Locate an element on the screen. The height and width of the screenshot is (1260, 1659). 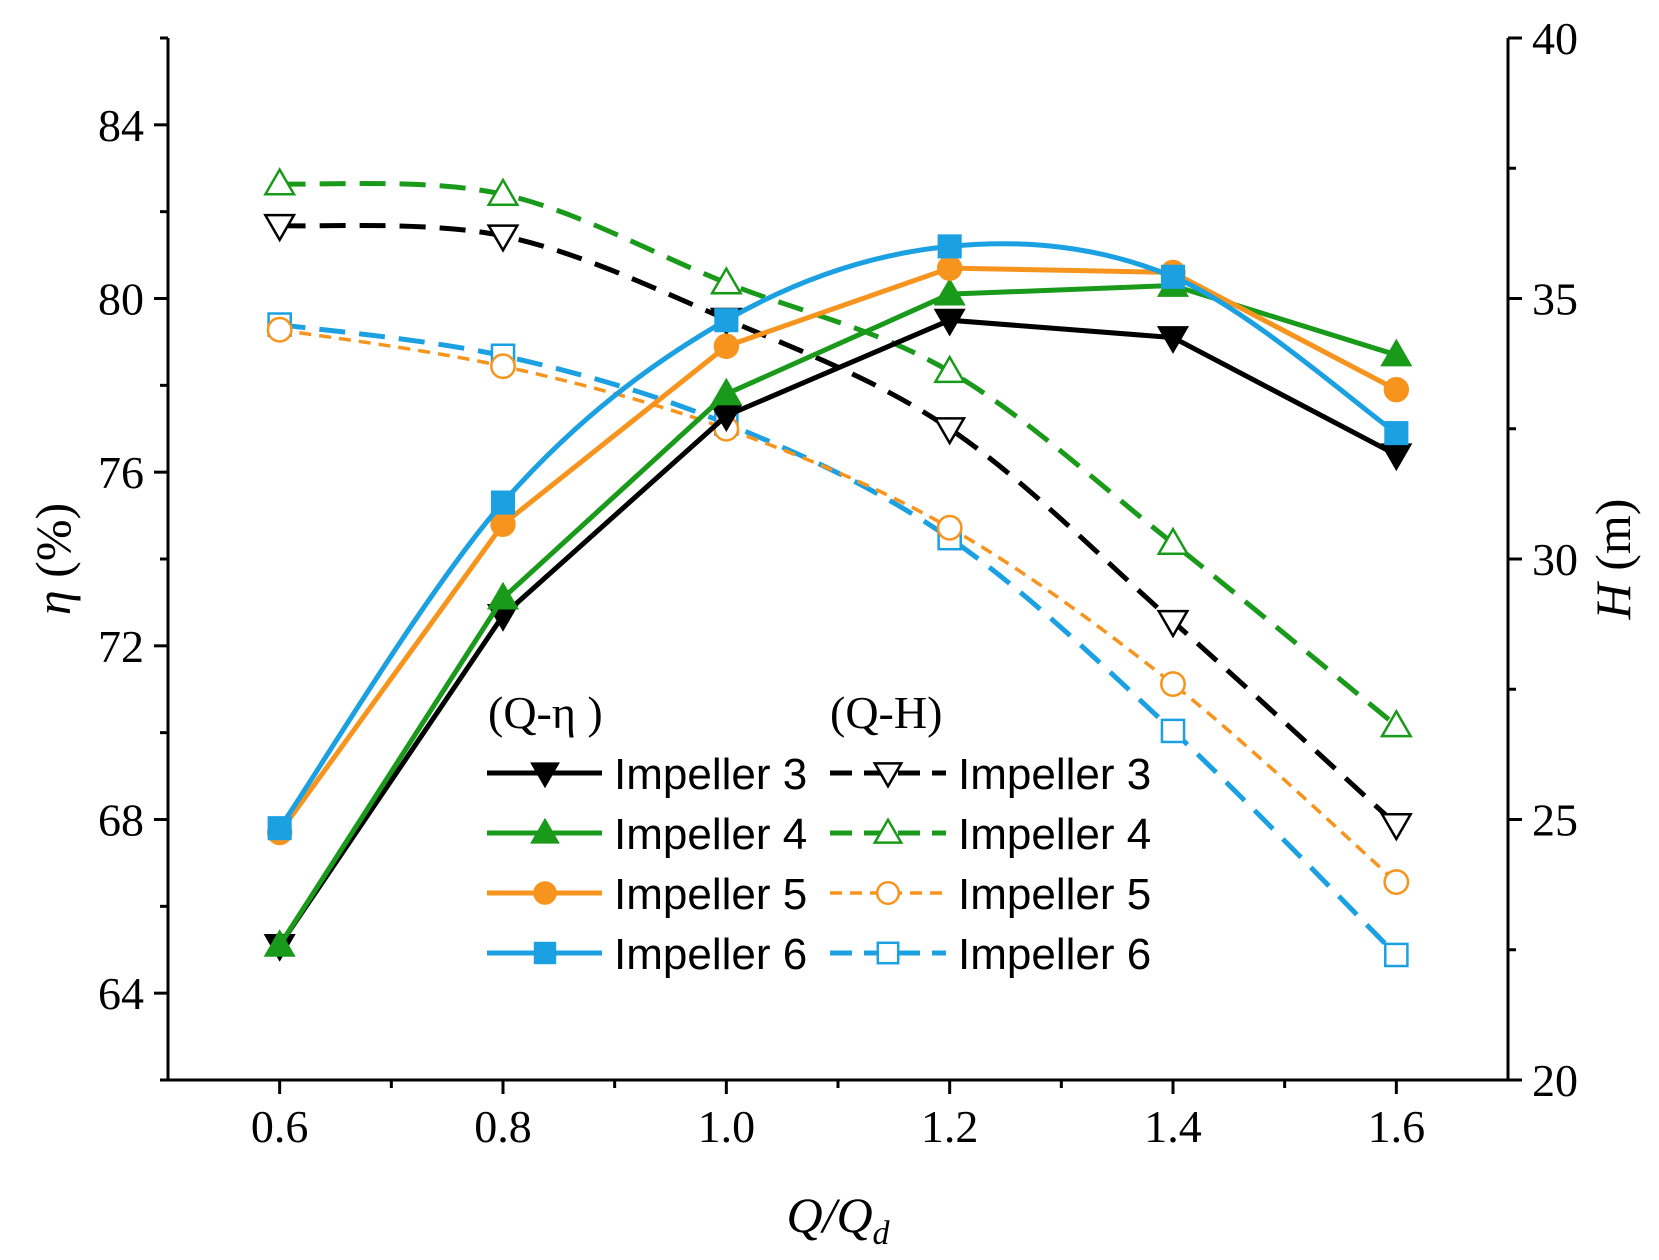
y-right-axis-title: H (m) is located at coordinates (1613, 560).